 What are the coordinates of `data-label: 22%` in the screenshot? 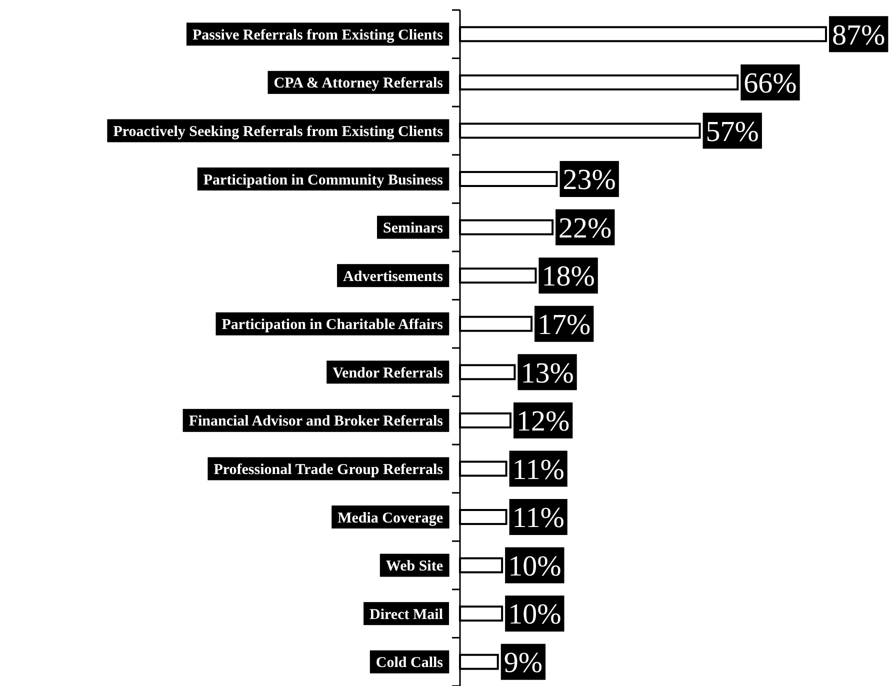 It's located at (585, 228).